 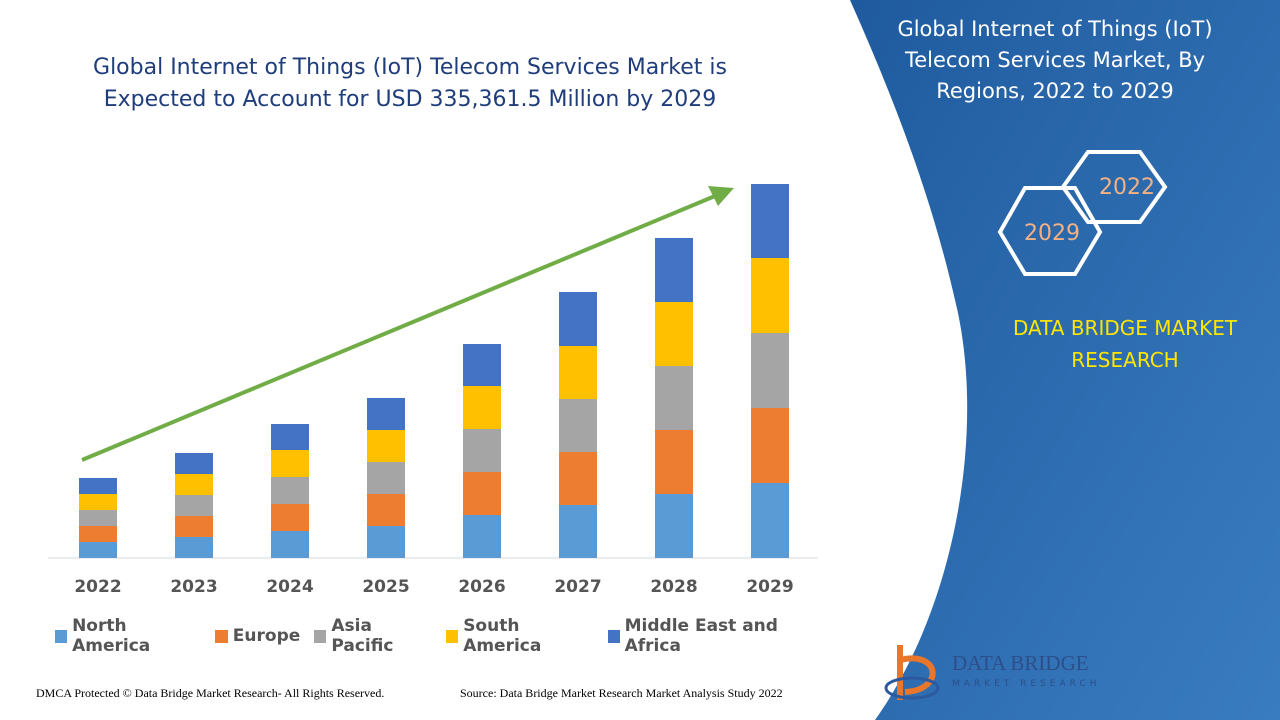 What do you see at coordinates (266, 636) in the screenshot?
I see `legend-label: Europe` at bounding box center [266, 636].